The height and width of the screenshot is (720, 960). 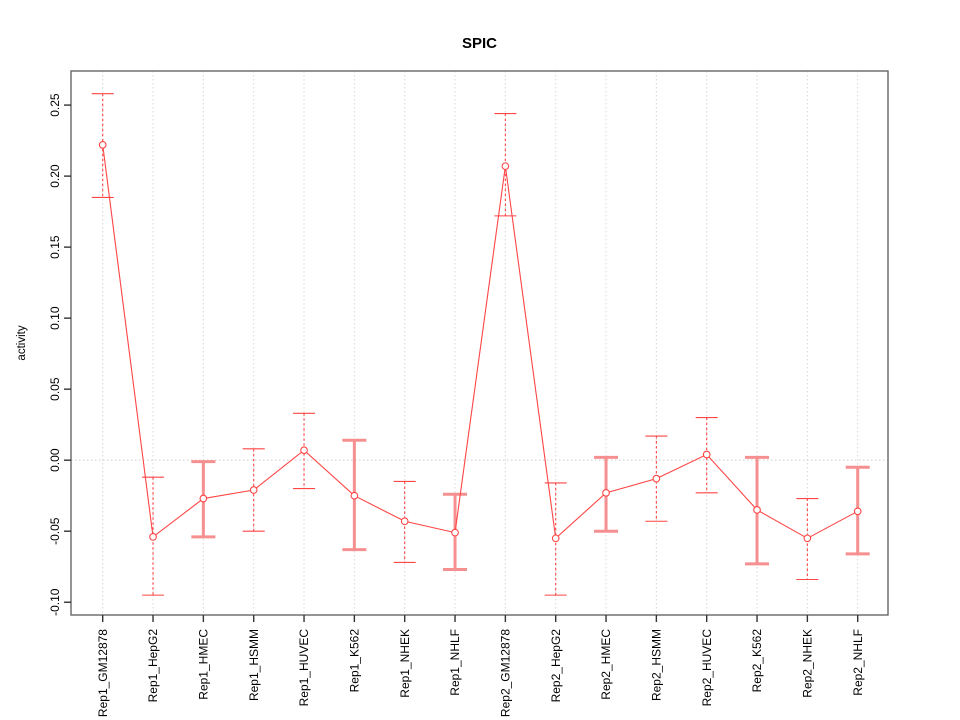 What do you see at coordinates (455, 662) in the screenshot?
I see `x-category-label: Rep1_NHLF` at bounding box center [455, 662].